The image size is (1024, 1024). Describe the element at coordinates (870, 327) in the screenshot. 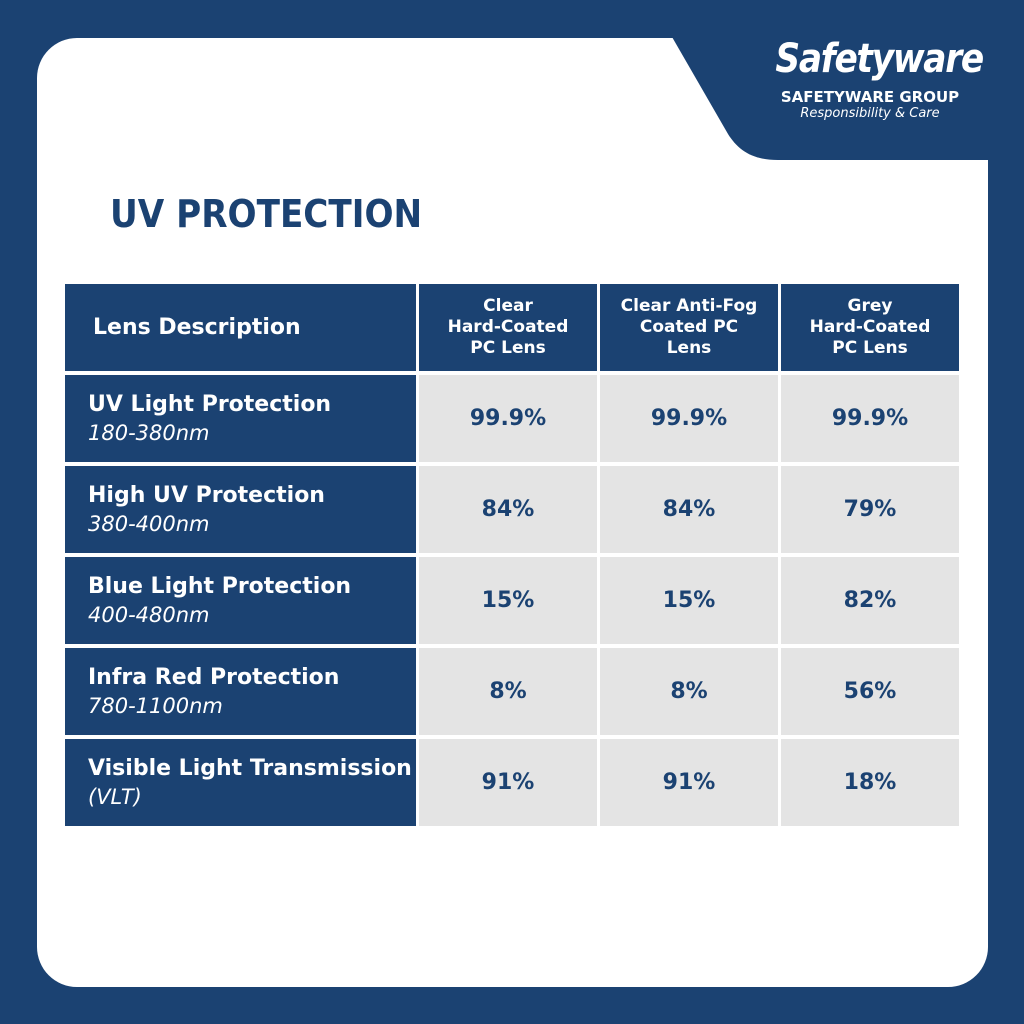

I see `header-column-grey-hard-coated: Grey Hard-Coated PC Lens` at that location.